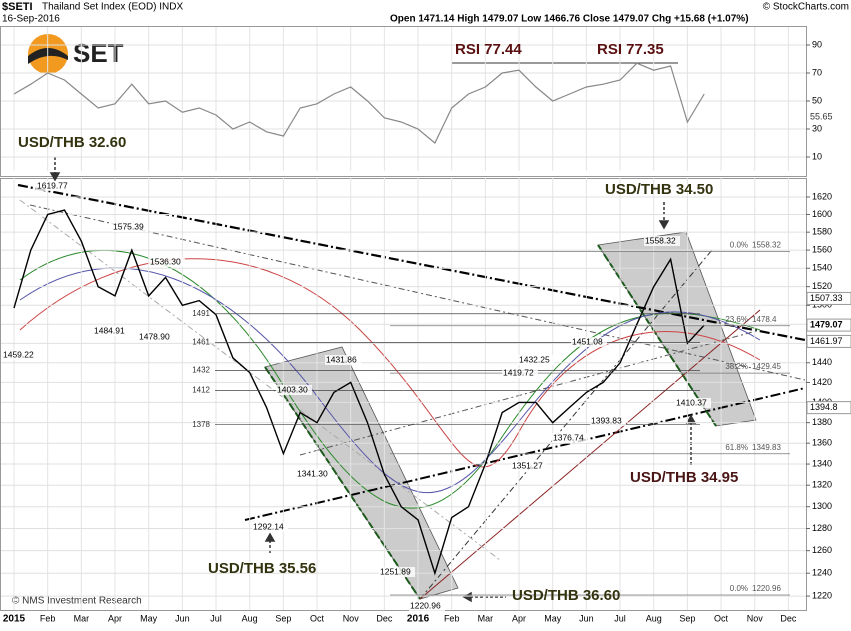 This screenshot has width=851, height=631. I want to click on point-label: 1419.72, so click(518, 372).